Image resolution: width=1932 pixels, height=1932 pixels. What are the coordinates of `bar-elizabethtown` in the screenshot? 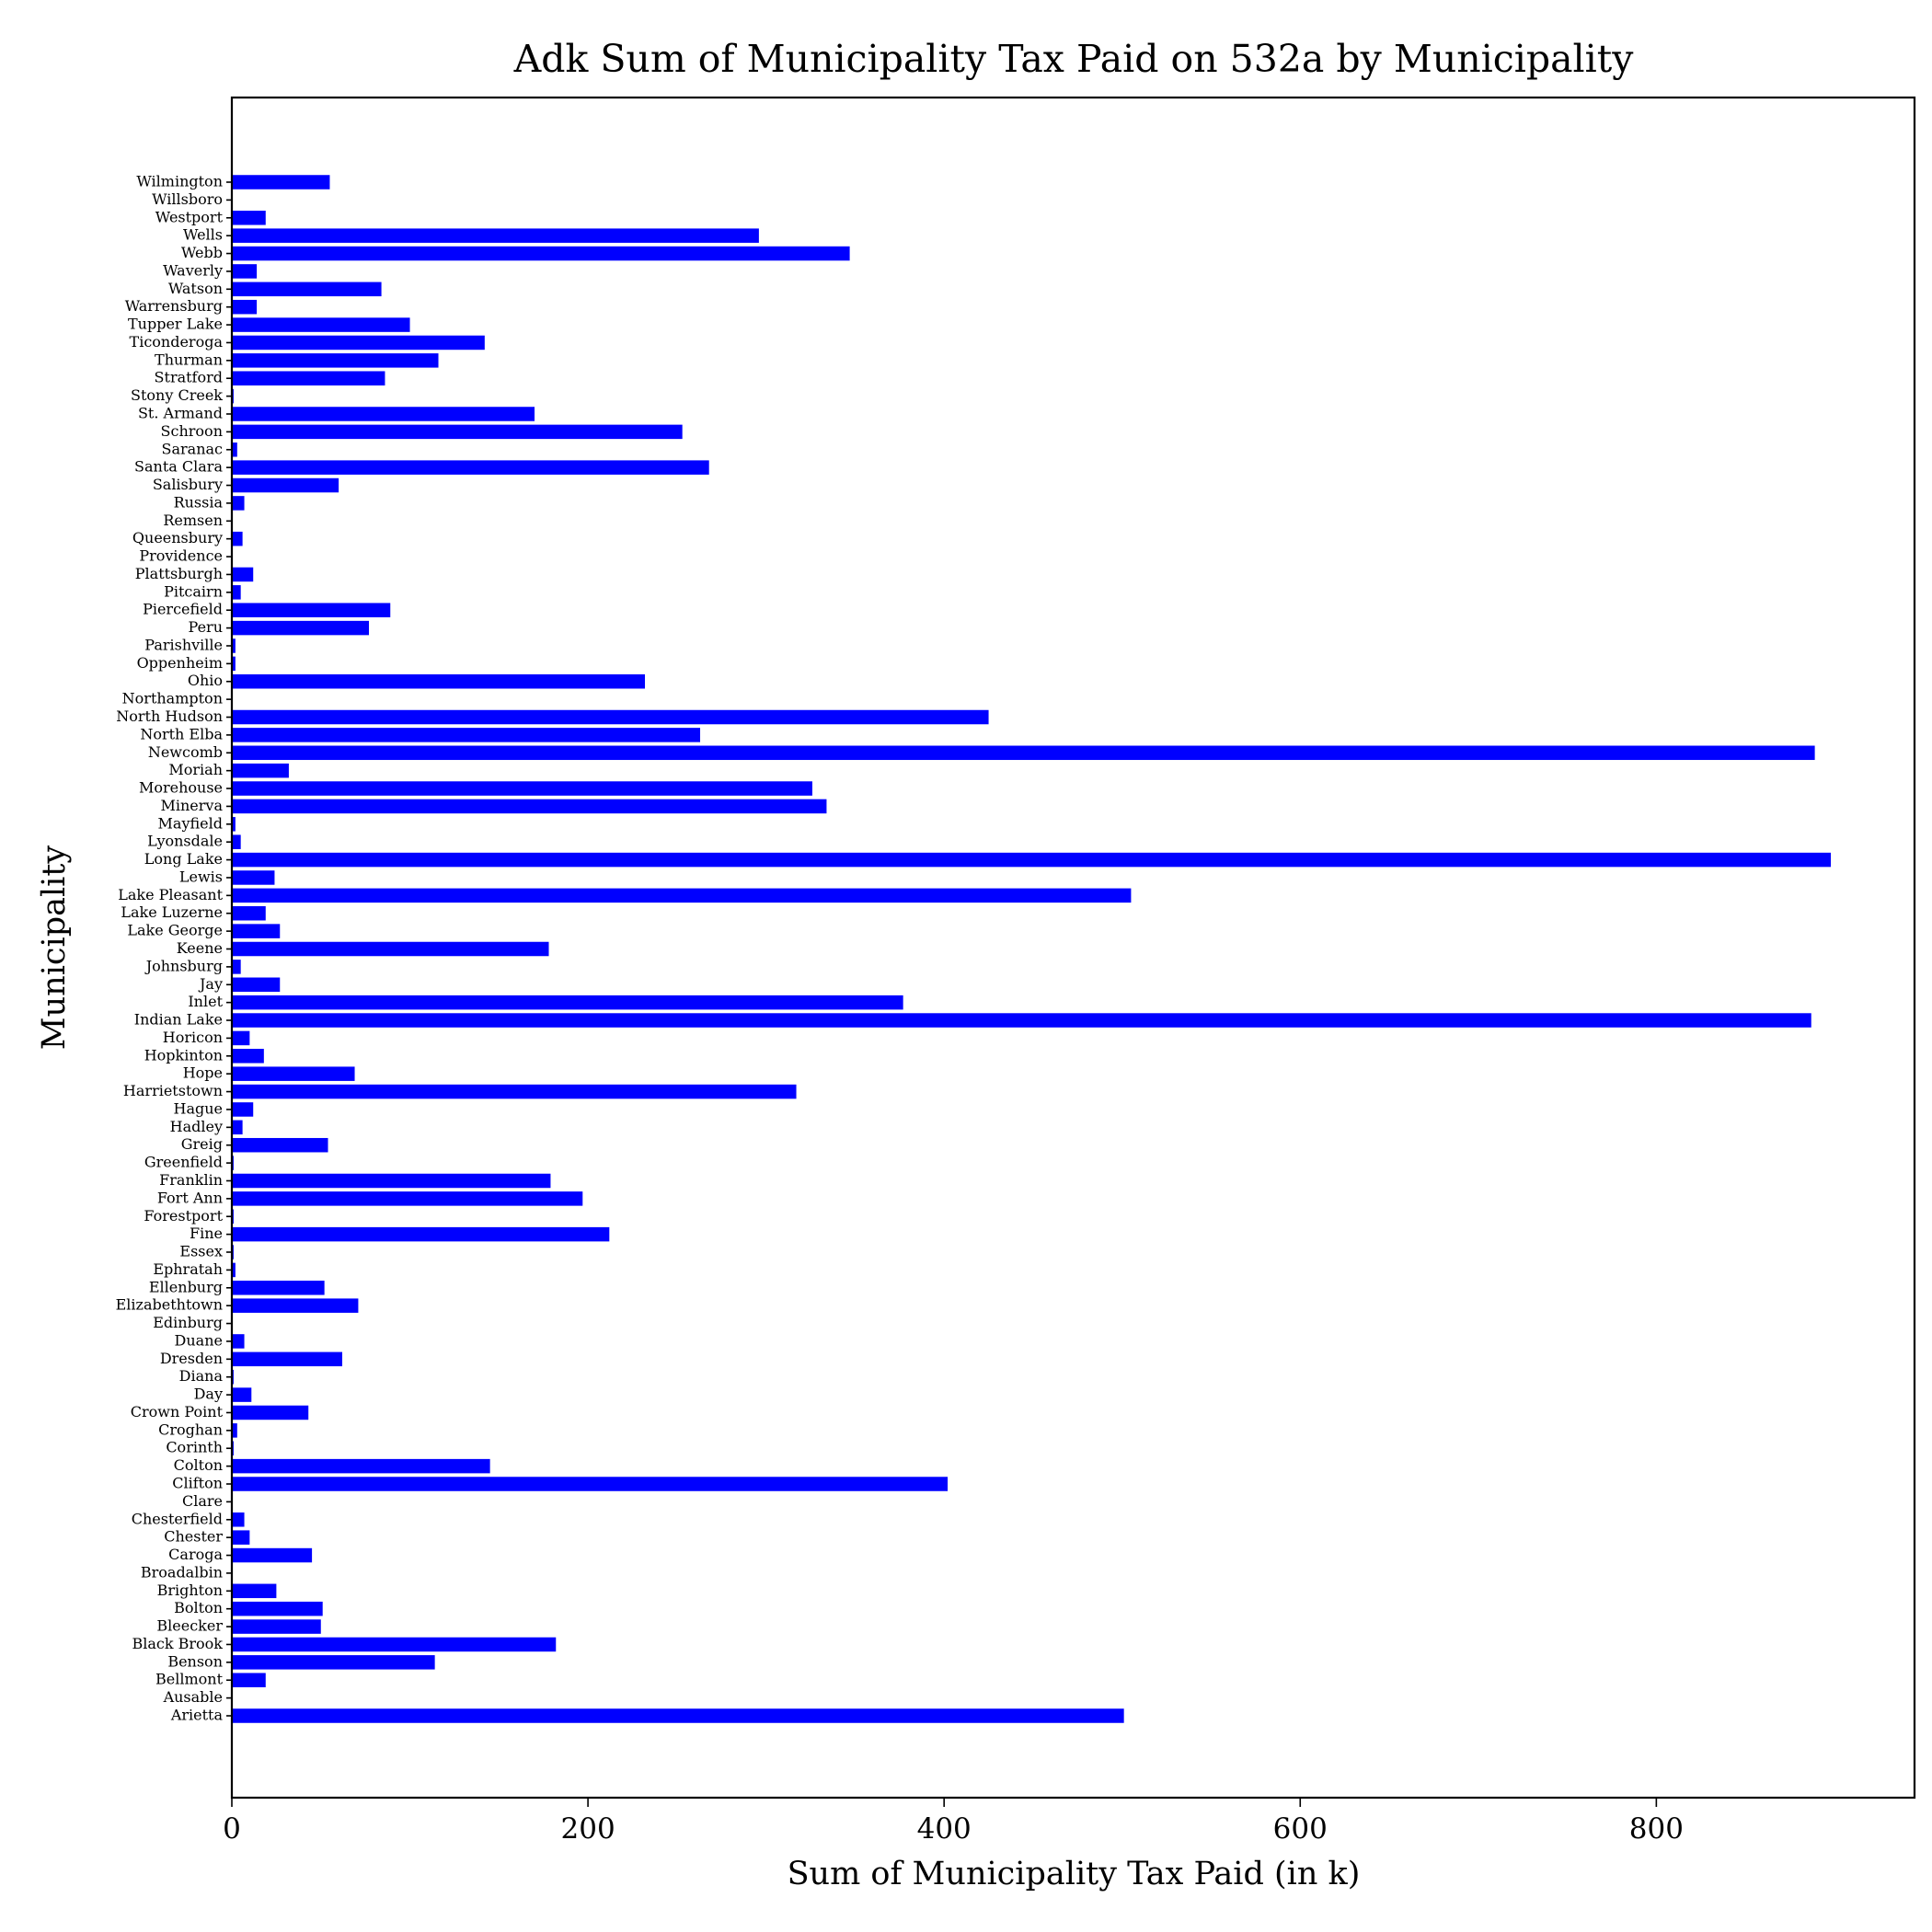 It's located at (295, 1305).